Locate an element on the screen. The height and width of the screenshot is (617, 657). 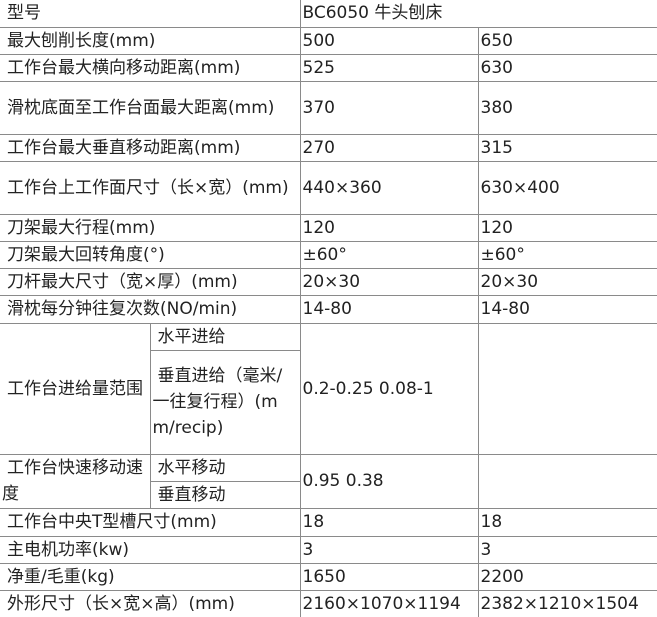
sub-label: 水平移动 is located at coordinates (225, 467).